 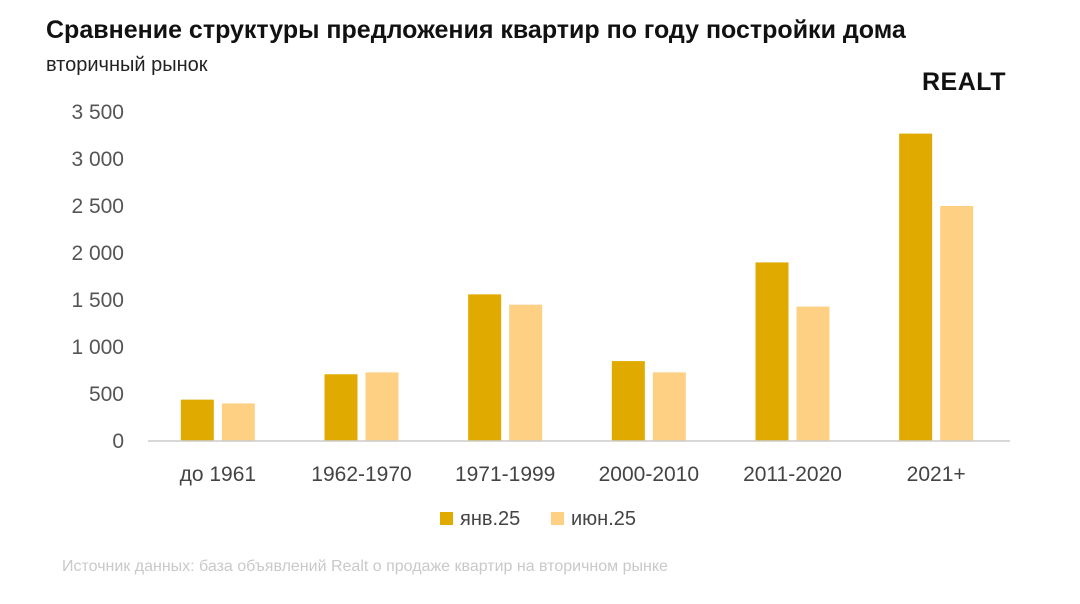 What do you see at coordinates (97, 347) in the screenshot?
I see `y-tick-label: 1 000` at bounding box center [97, 347].